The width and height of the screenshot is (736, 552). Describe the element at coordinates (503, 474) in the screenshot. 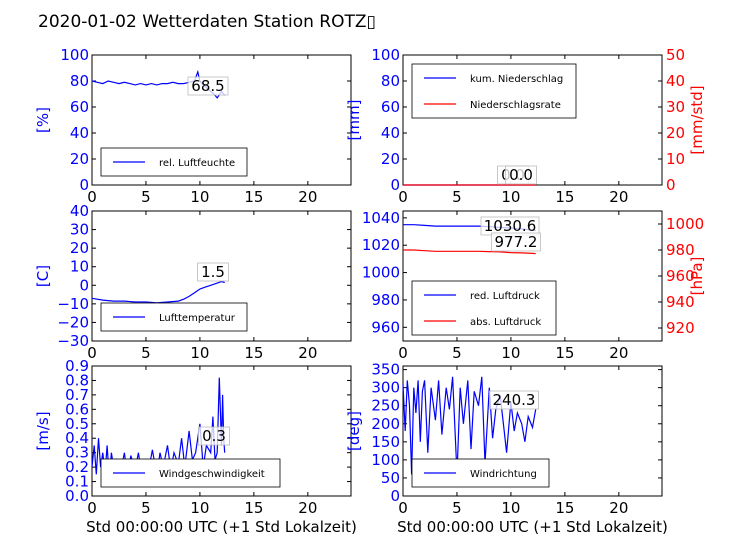

I see `legend-label: Windrichtung` at that location.